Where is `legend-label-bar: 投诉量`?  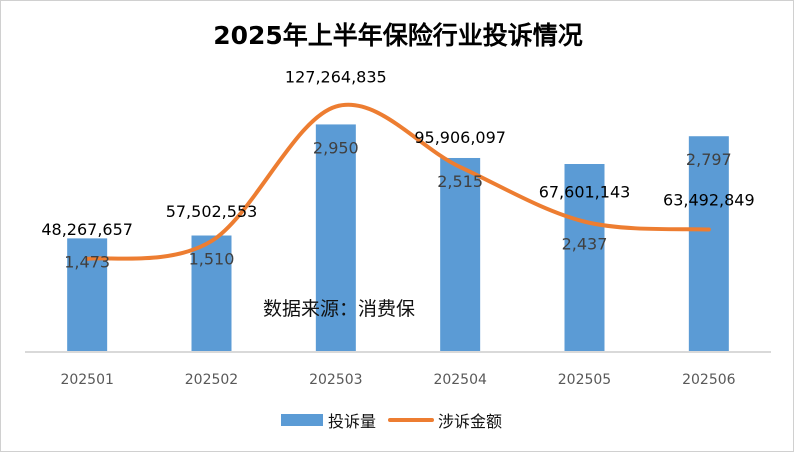 legend-label-bar: 投诉量 is located at coordinates (352, 421).